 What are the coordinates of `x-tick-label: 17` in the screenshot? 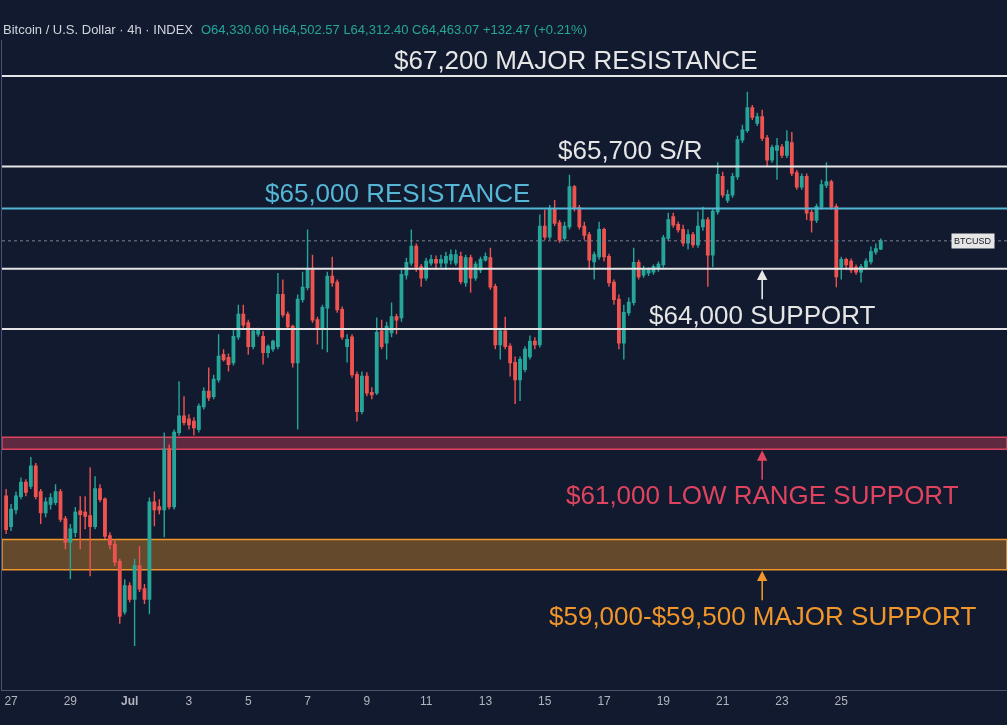 It's located at (604, 701).